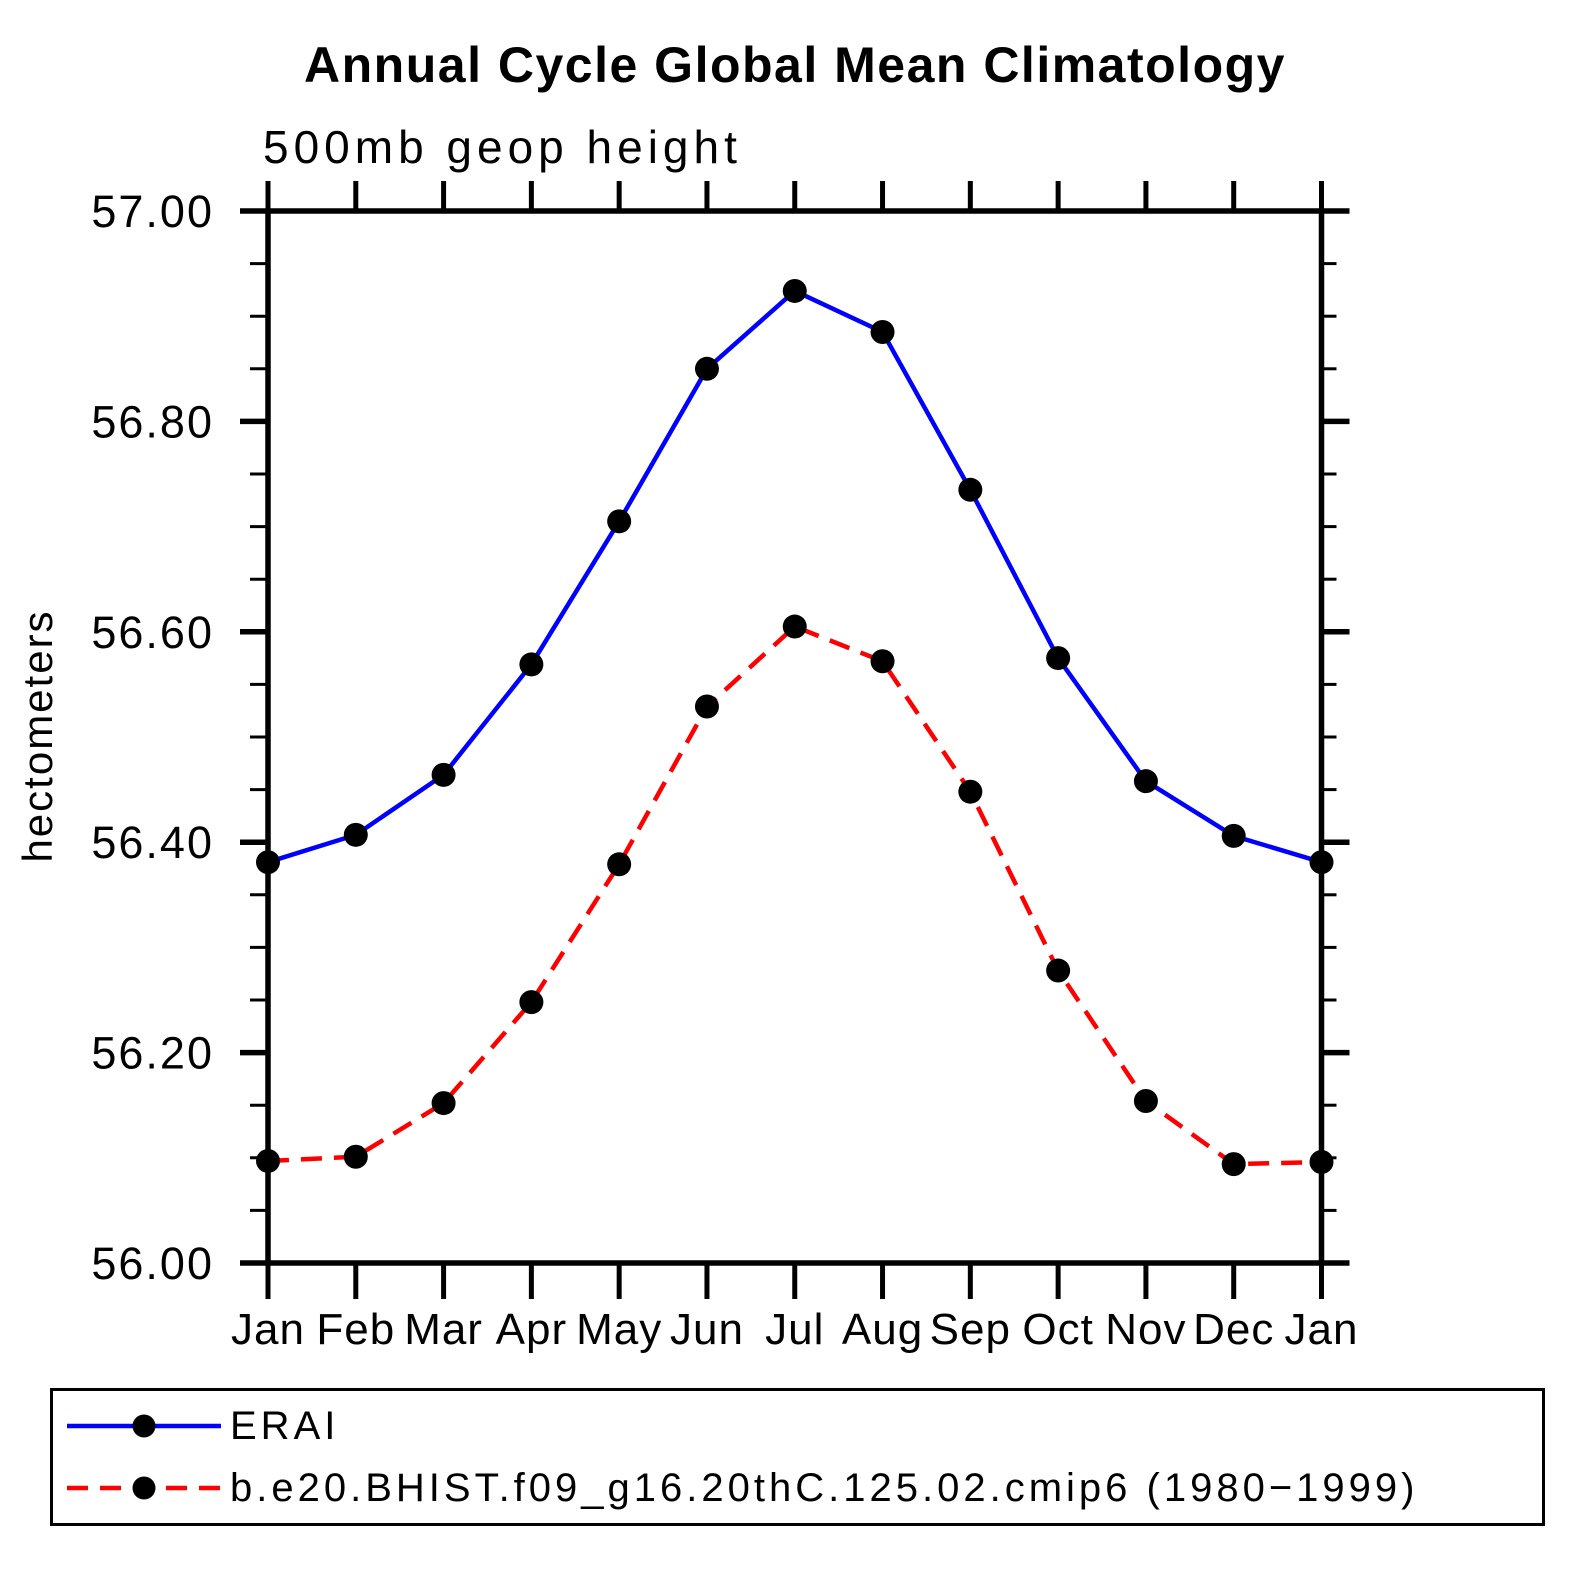 The width and height of the screenshot is (1574, 1574). I want to click on legend-sample-erai, so click(144, 1426).